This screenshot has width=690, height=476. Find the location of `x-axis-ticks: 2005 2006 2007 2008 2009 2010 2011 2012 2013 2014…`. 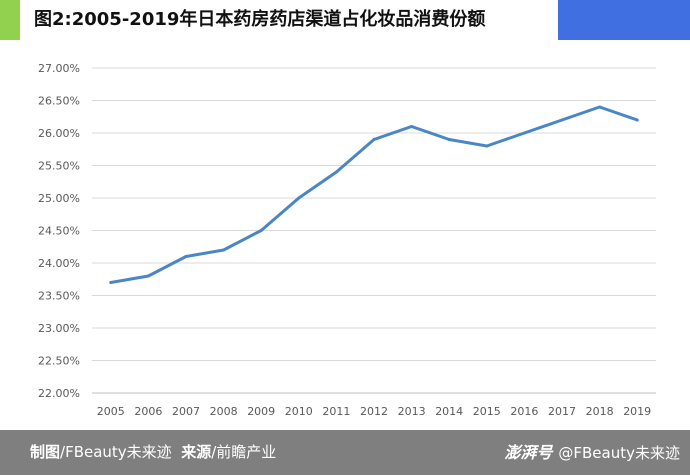

x-axis-ticks: 2005 2006 2007 2008 2009 2010 2011 2012 2013 2014… is located at coordinates (374, 411).